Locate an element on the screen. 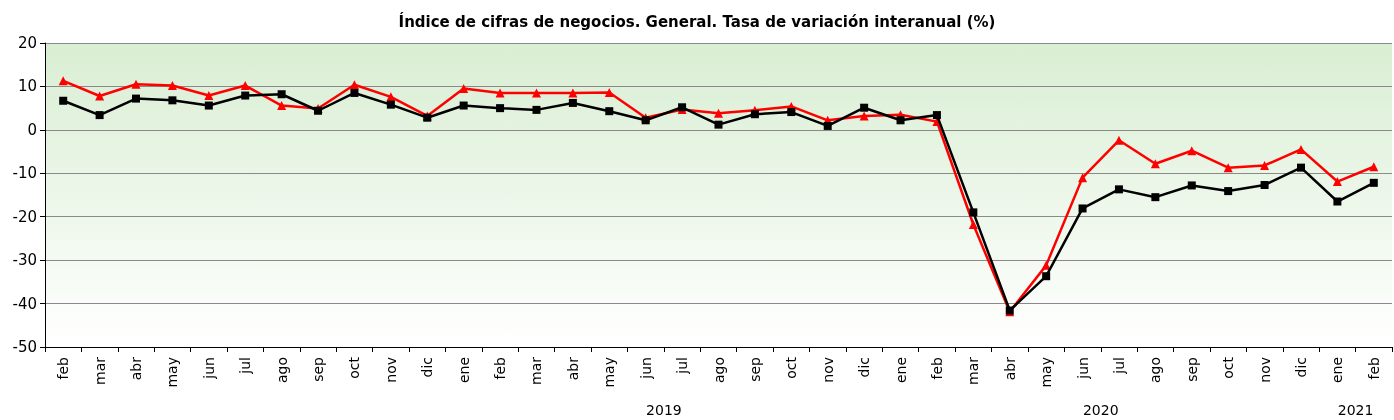  text: 2021 is located at coordinates (1355, 410).